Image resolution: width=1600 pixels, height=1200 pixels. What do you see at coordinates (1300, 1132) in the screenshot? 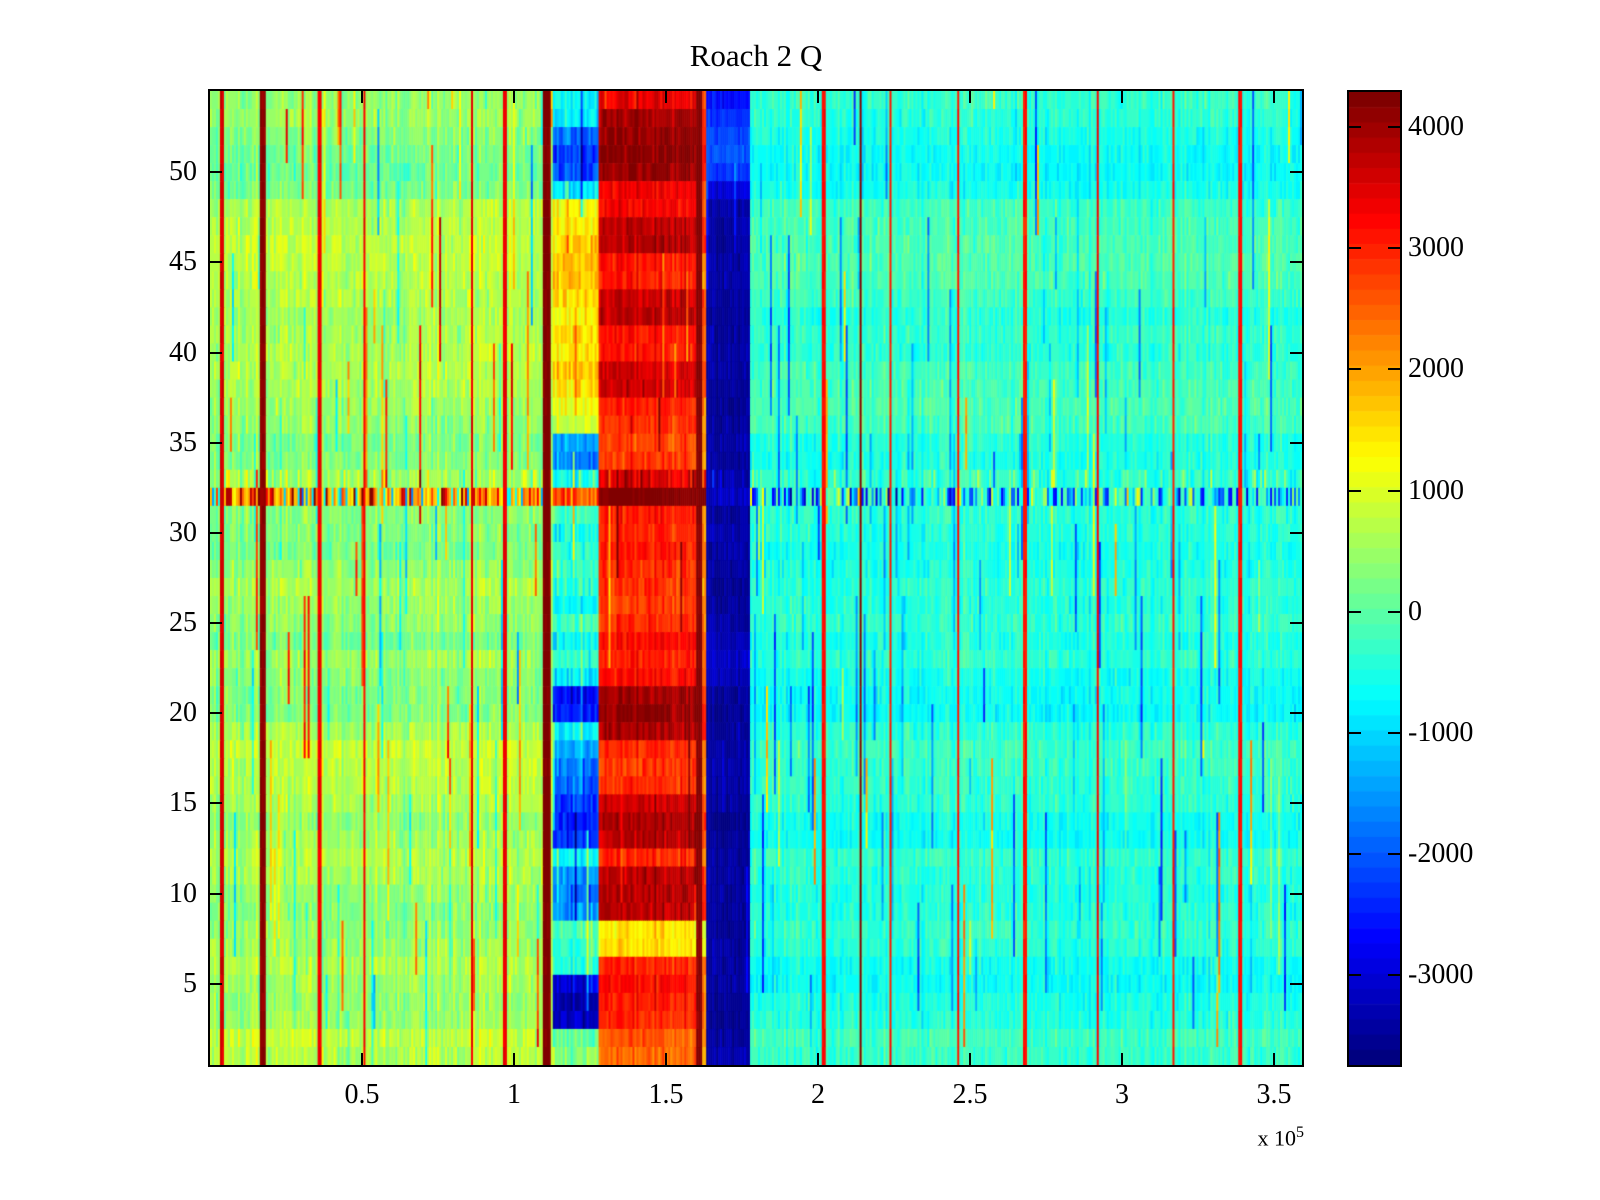
I see `x-axis-multiplier-exponent: 5` at bounding box center [1300, 1132].